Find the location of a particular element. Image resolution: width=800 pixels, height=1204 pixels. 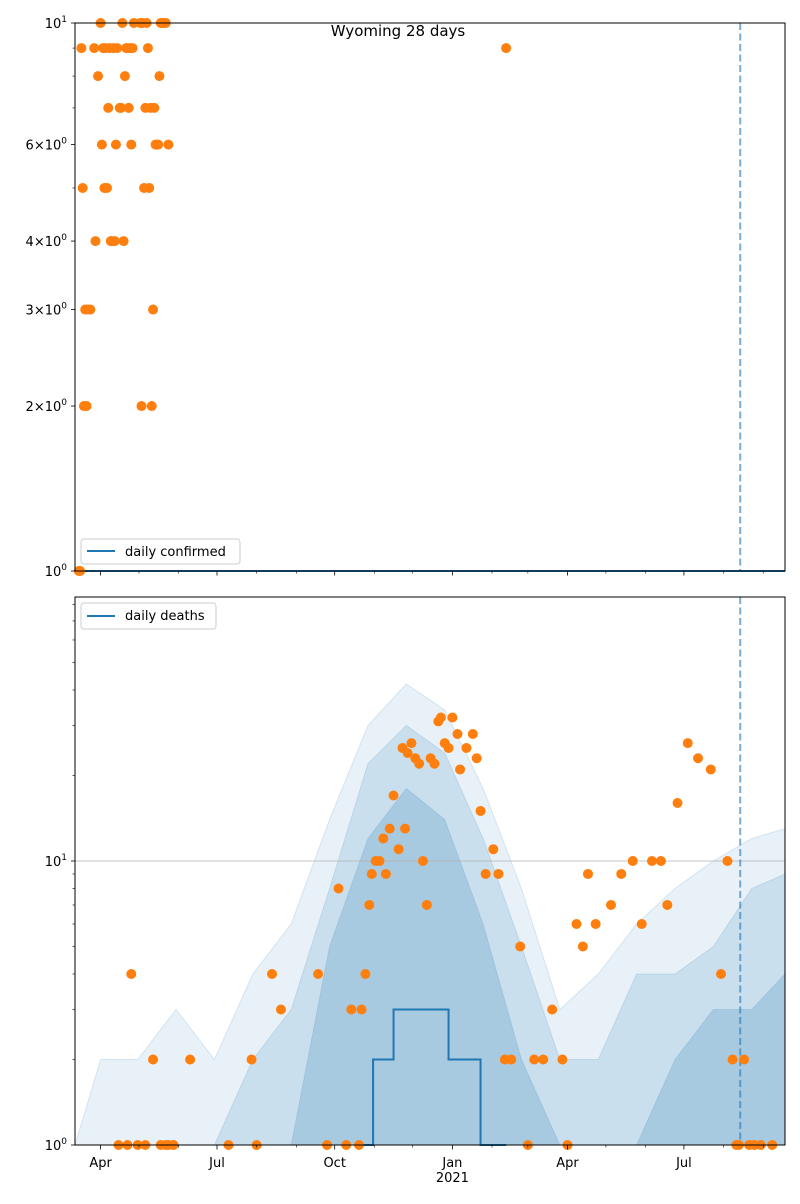

y-tick-label: 100 is located at coordinates (56, 571).